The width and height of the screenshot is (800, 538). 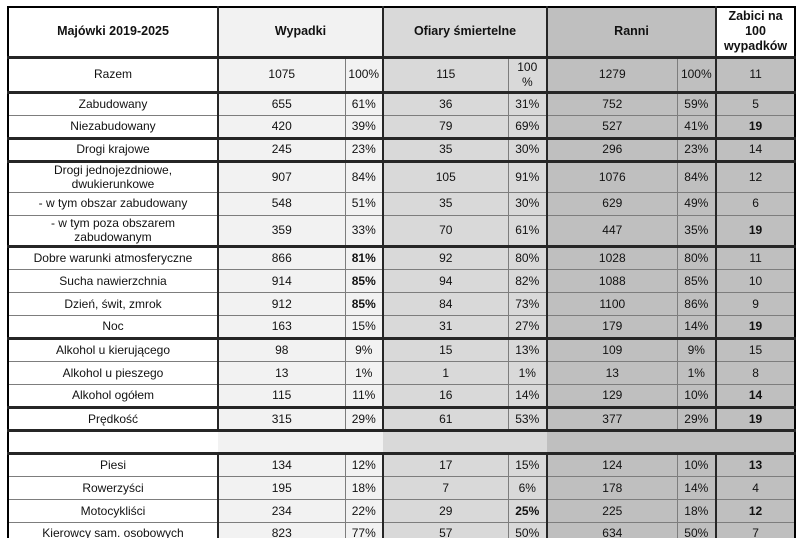 What do you see at coordinates (364, 530) in the screenshot?
I see `cell-wypadki-pct: 77%` at bounding box center [364, 530].